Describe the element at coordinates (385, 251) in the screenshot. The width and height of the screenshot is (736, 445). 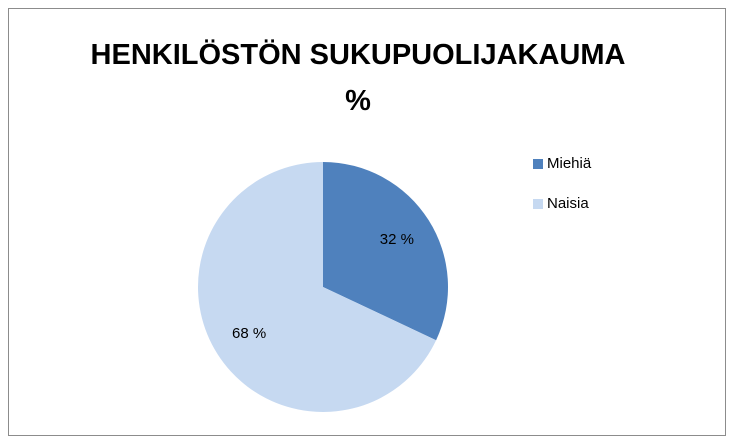
I see `pie-slice` at that location.